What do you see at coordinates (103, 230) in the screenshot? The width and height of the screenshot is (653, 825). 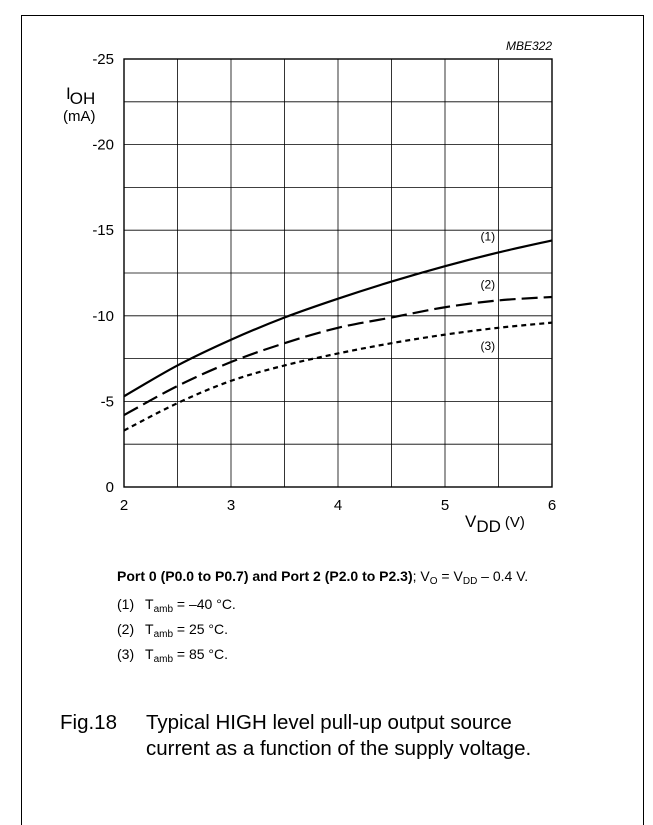 I see `y-tick-label: -15` at bounding box center [103, 230].